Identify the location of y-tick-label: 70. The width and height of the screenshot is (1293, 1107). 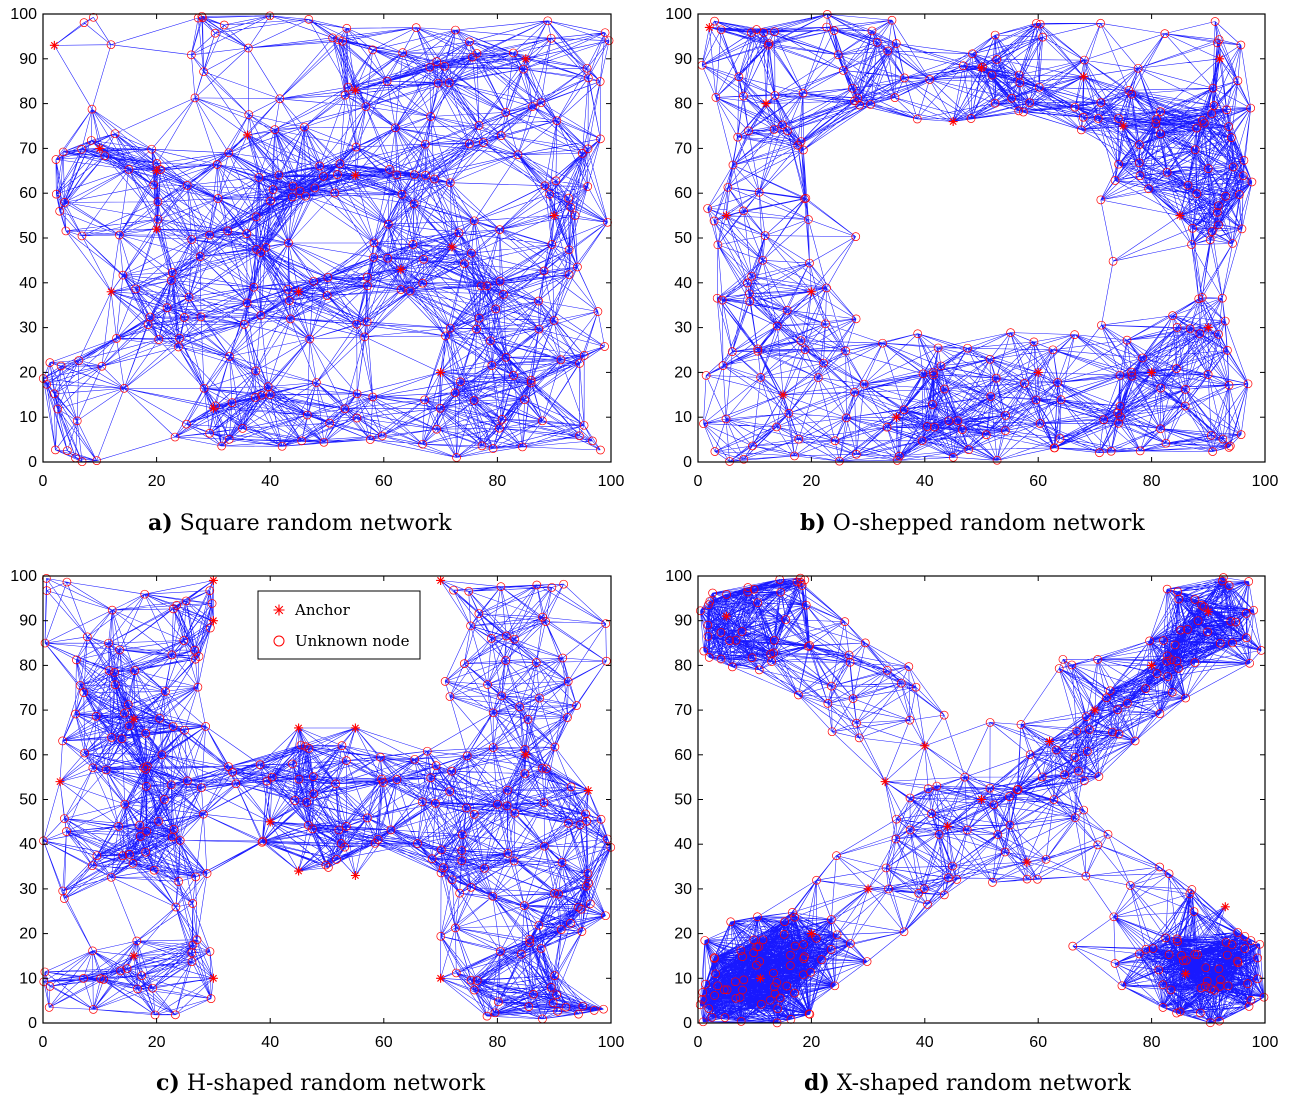
(28, 710).